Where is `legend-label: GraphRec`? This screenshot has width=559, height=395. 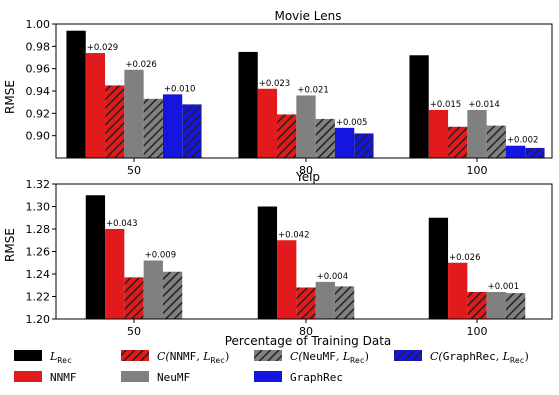
legend-label: GraphRec is located at coordinates (316, 377).